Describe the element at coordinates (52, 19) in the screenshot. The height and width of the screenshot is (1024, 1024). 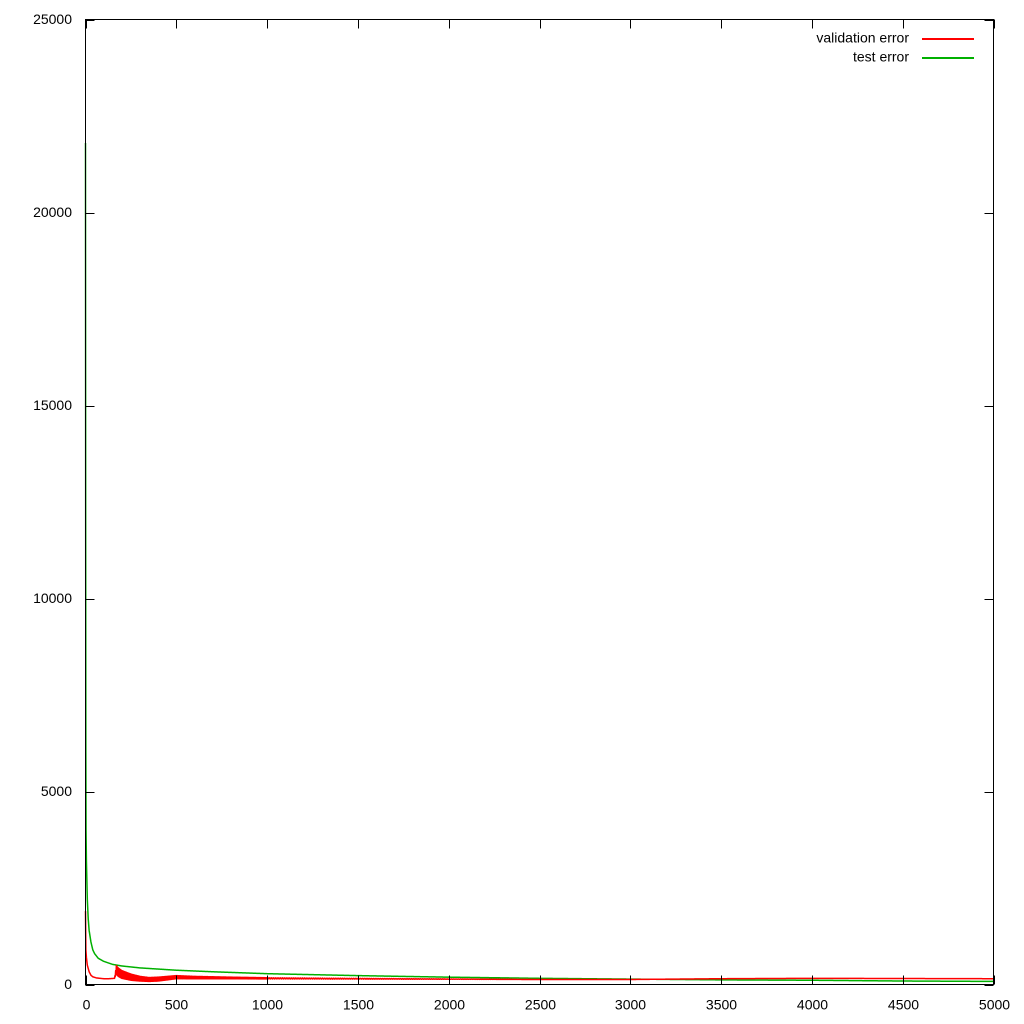
I see `y-tick-label: 25000` at that location.